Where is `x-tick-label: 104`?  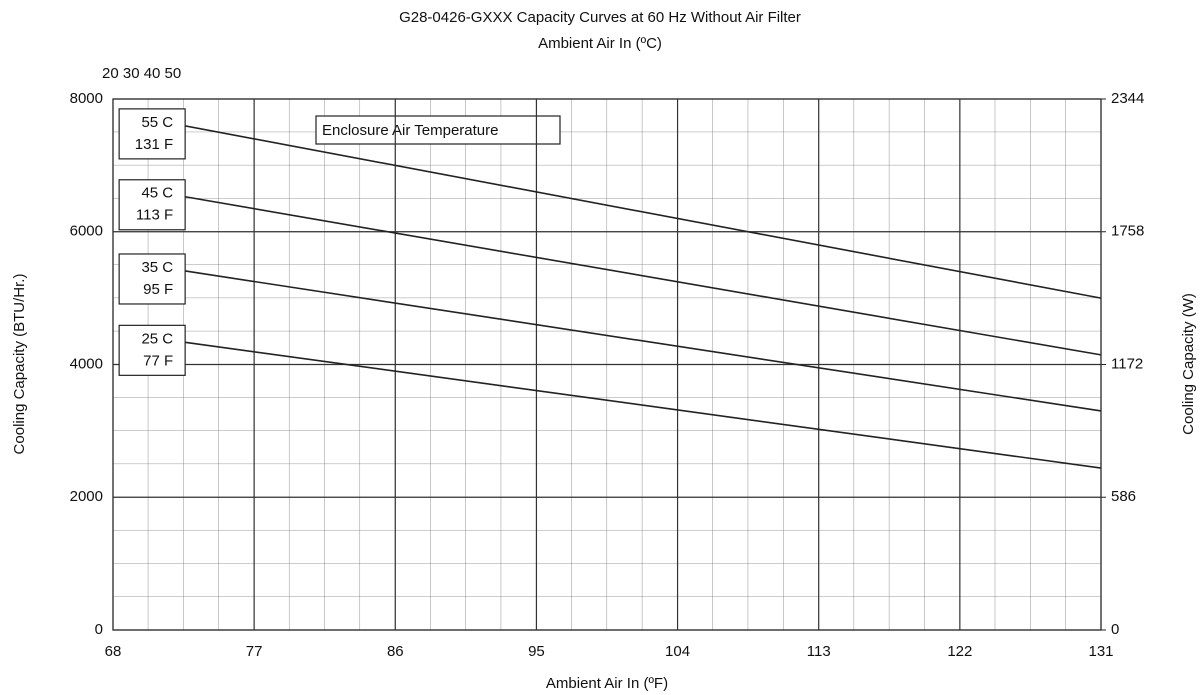
x-tick-label: 104 is located at coordinates (677, 651).